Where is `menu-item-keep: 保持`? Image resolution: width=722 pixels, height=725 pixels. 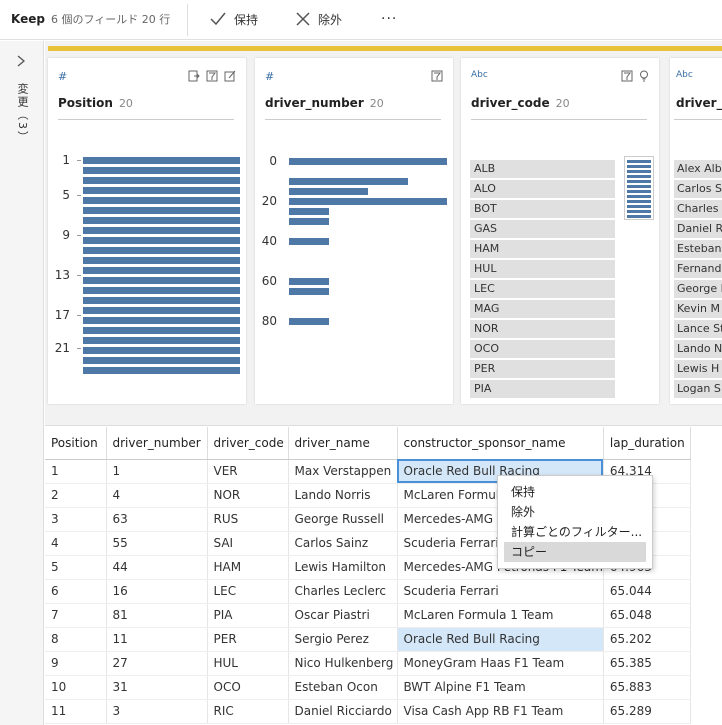 menu-item-keep: 保持 is located at coordinates (523, 492).